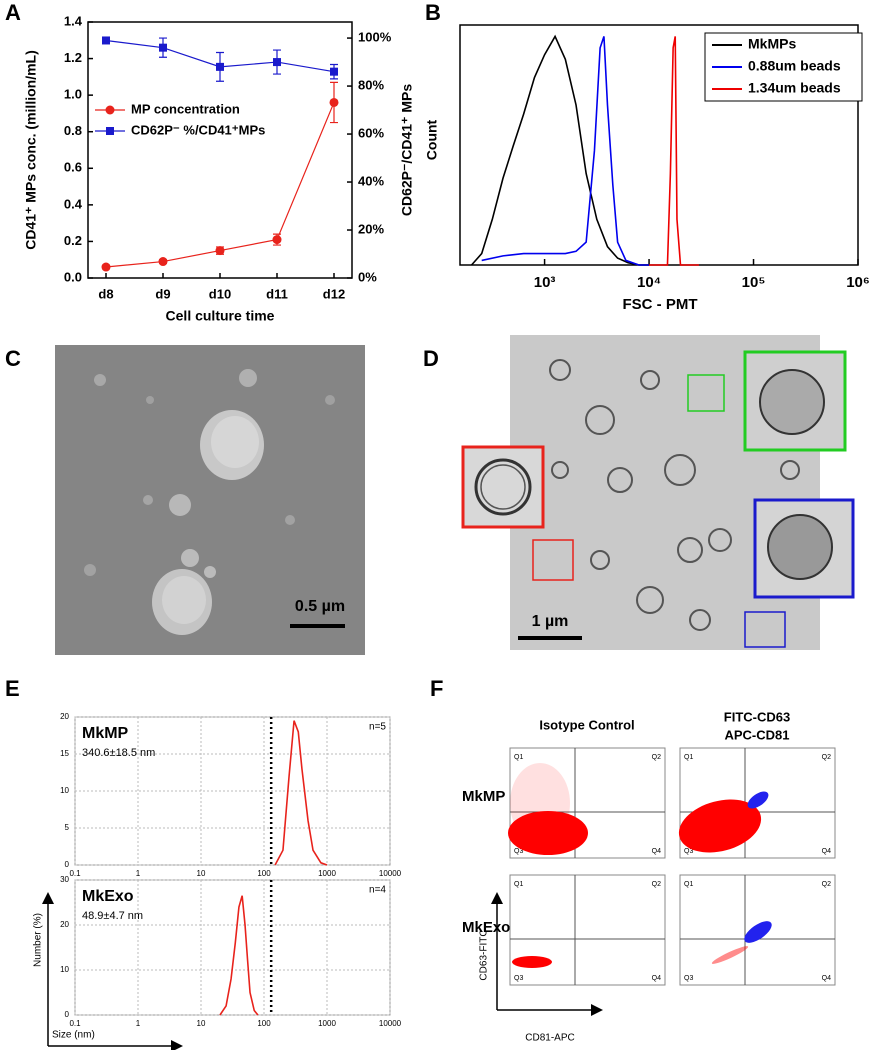 The height and width of the screenshot is (1050, 871). What do you see at coordinates (198, 129) in the screenshot?
I see `legend-label: CD62P⁻ %/CD41⁺MPs` at bounding box center [198, 129].